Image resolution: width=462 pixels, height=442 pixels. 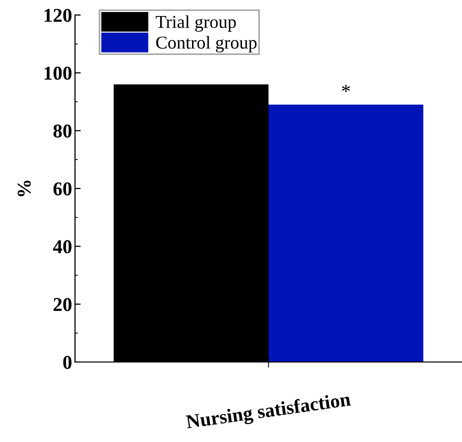 I want to click on y-tick-label: 100, so click(x=58, y=73).